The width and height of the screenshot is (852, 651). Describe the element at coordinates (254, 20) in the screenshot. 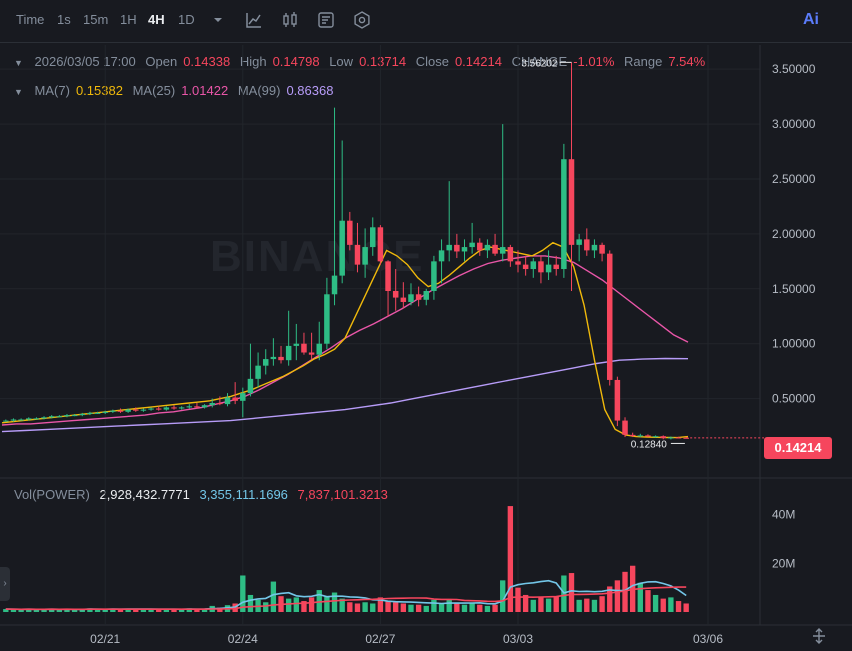

I see `indicator-chart-icon` at that location.